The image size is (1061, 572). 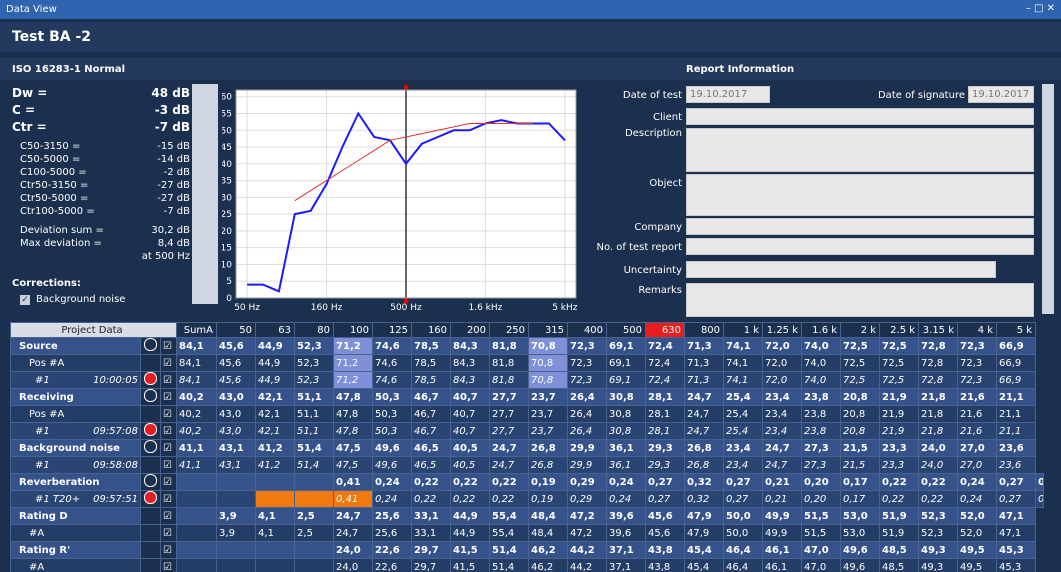 I want to click on row-name: #1 T20+, so click(x=58, y=499).